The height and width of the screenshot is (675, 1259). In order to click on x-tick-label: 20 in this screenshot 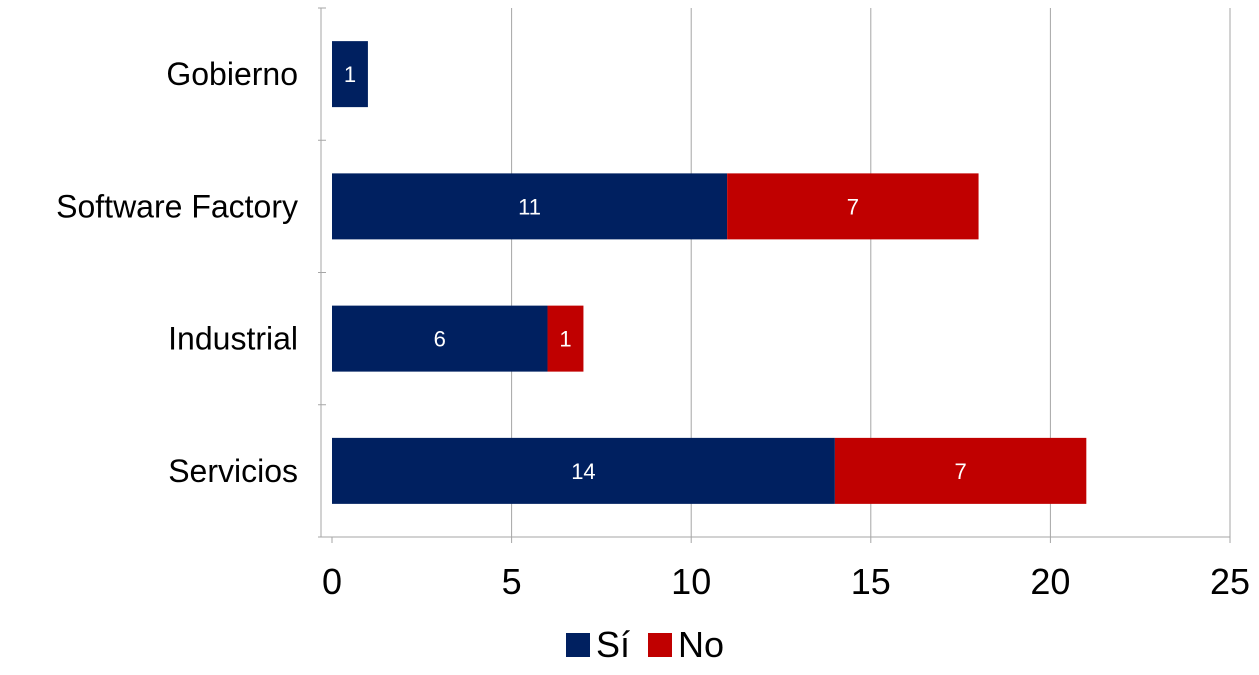, I will do `click(1050, 581)`.